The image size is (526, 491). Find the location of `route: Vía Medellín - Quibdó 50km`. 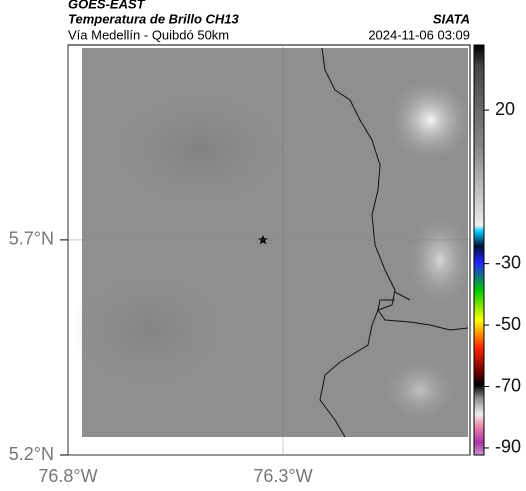

route: Vía Medellín - Quibdó 50km is located at coordinates (148, 34).